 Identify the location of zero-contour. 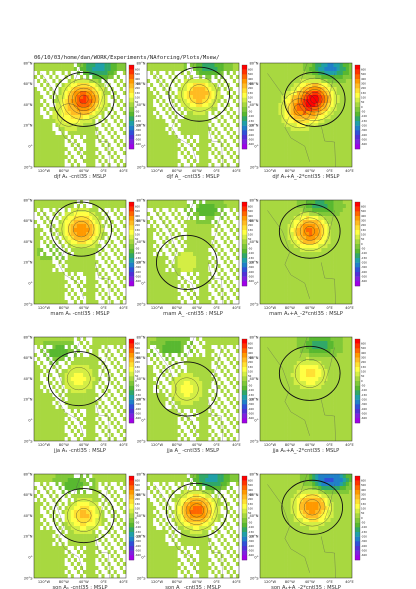
(186, 262).